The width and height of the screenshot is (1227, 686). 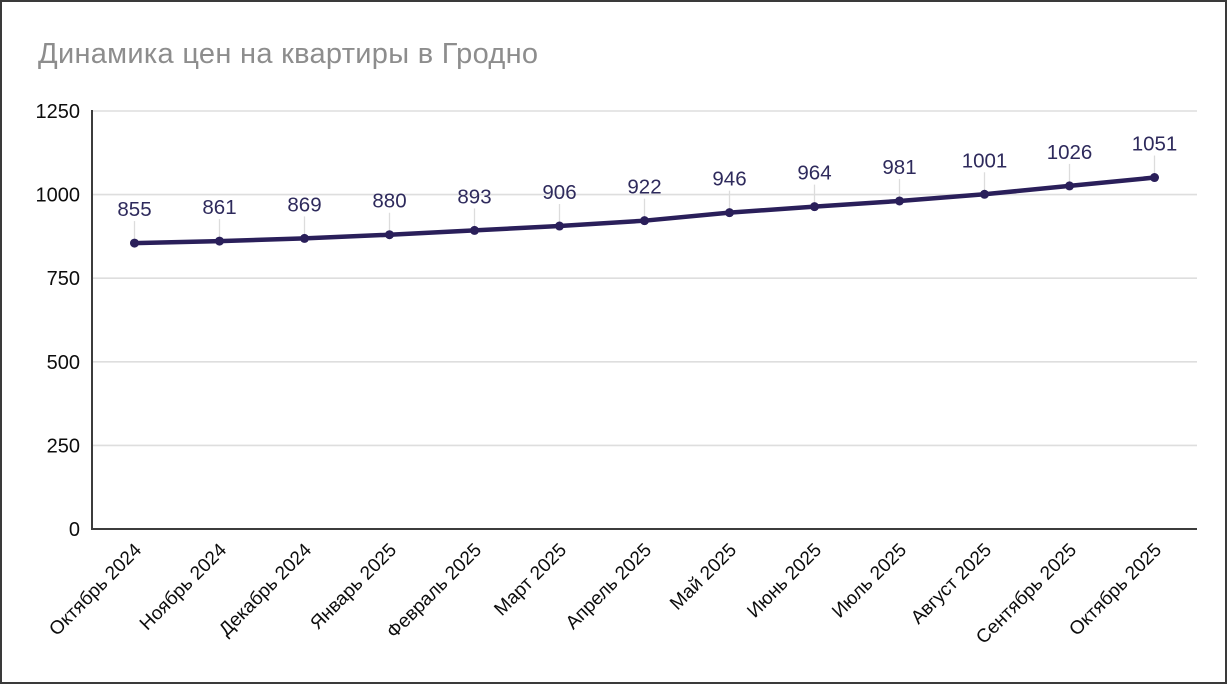 What do you see at coordinates (304, 204) in the screenshot?
I see `data-value-label: 869` at bounding box center [304, 204].